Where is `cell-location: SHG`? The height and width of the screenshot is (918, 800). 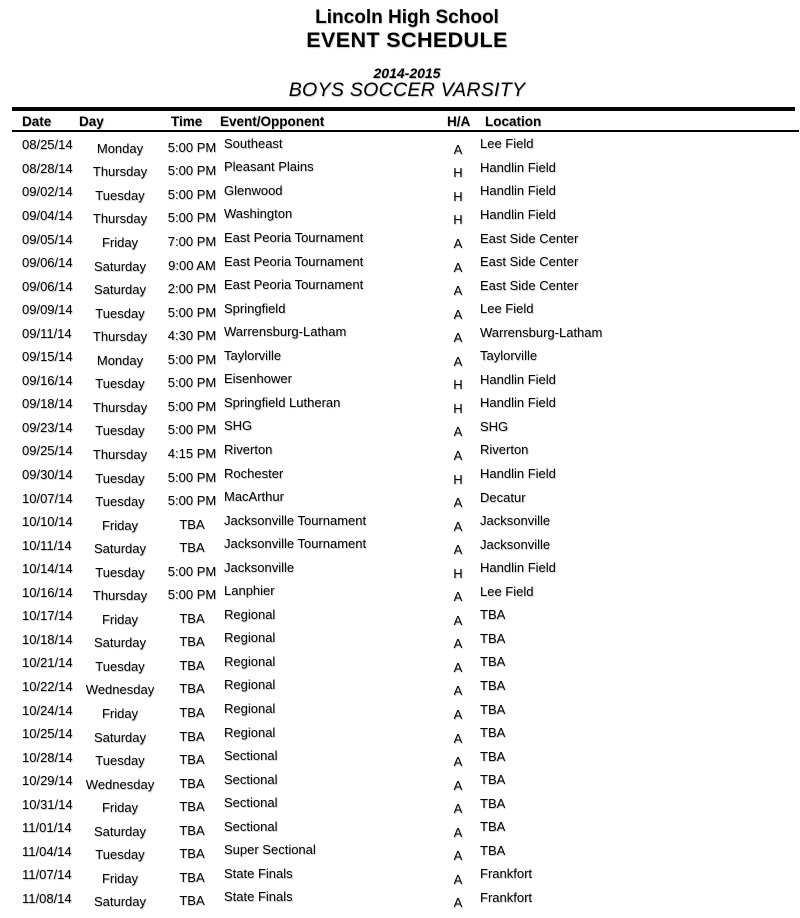 cell-location: SHG is located at coordinates (494, 426).